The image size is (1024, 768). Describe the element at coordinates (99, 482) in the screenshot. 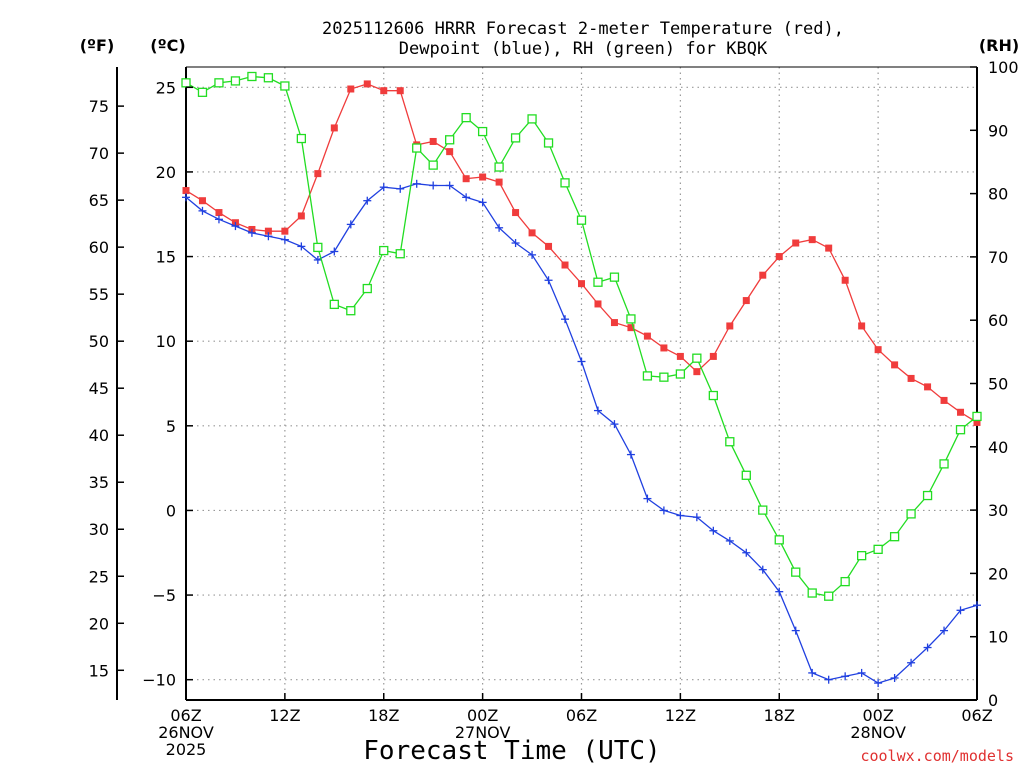

I see `fahrenheit-tick-label: 35` at that location.